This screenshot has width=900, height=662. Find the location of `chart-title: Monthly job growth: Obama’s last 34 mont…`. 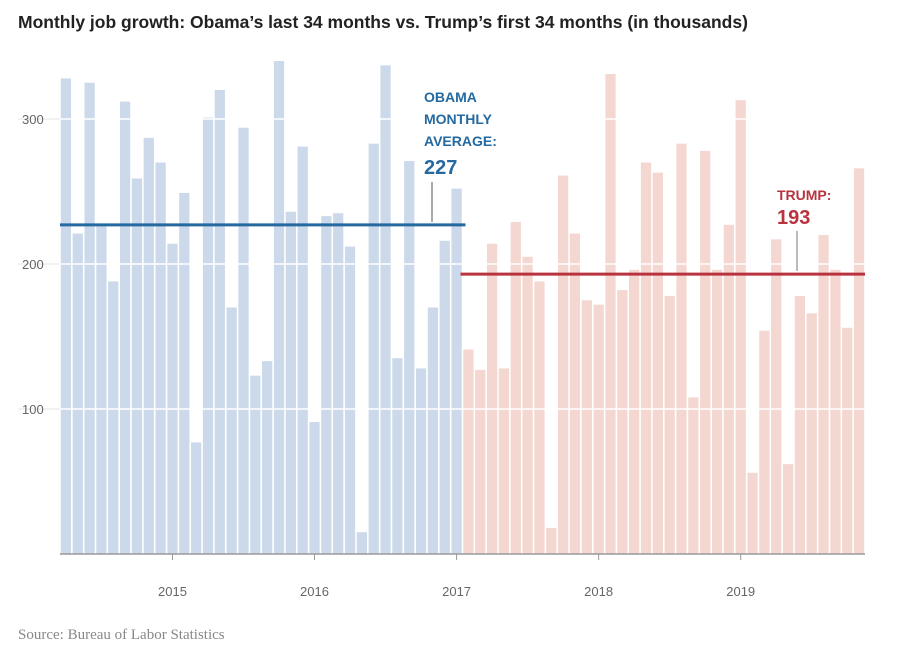

chart-title: Monthly job growth: Obama’s last 34 mont… is located at coordinates (383, 22).